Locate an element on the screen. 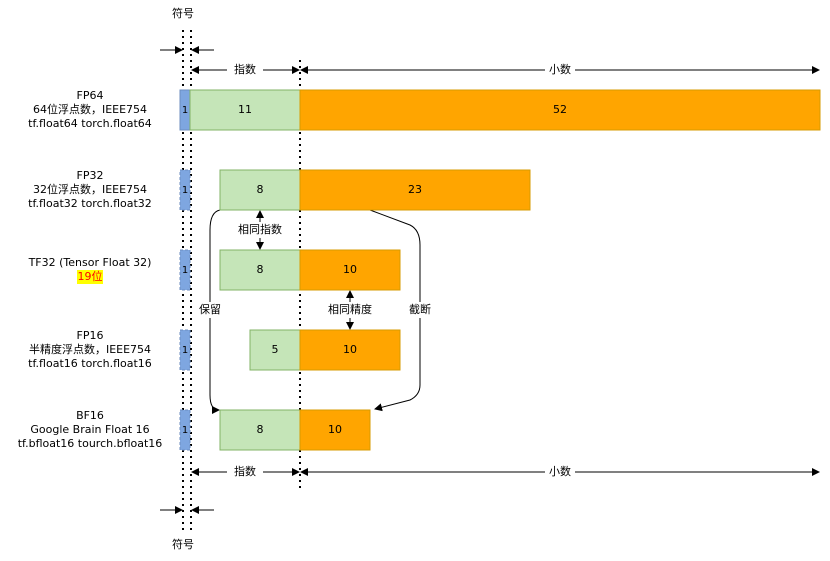 The width and height of the screenshot is (830, 561). exponent-bits: 5 is located at coordinates (275, 349).